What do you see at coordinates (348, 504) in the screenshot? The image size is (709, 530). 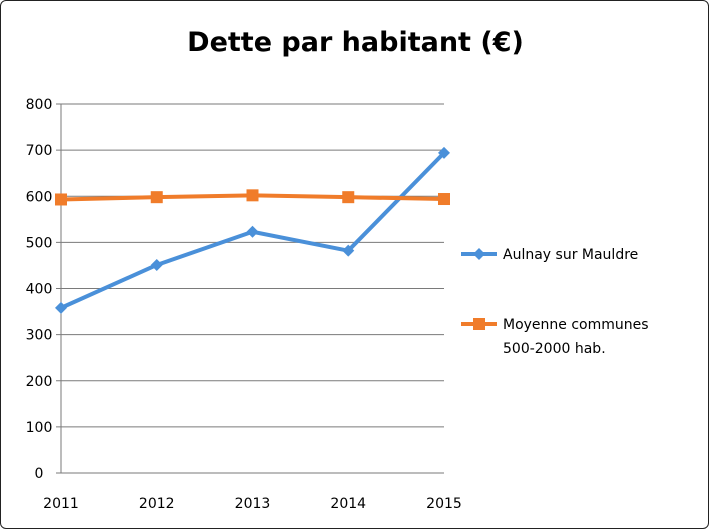 I see `x-tick-label: 2014` at bounding box center [348, 504].